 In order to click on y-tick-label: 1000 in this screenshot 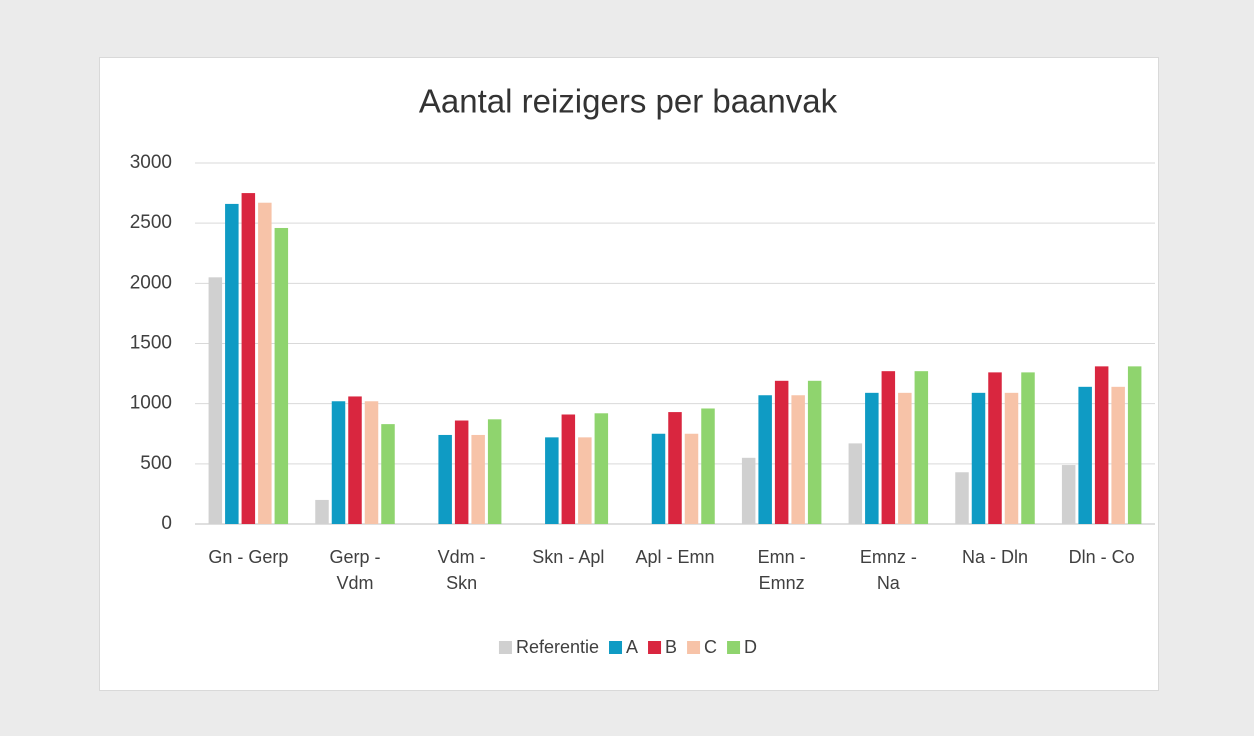, I will do `click(151, 403)`.